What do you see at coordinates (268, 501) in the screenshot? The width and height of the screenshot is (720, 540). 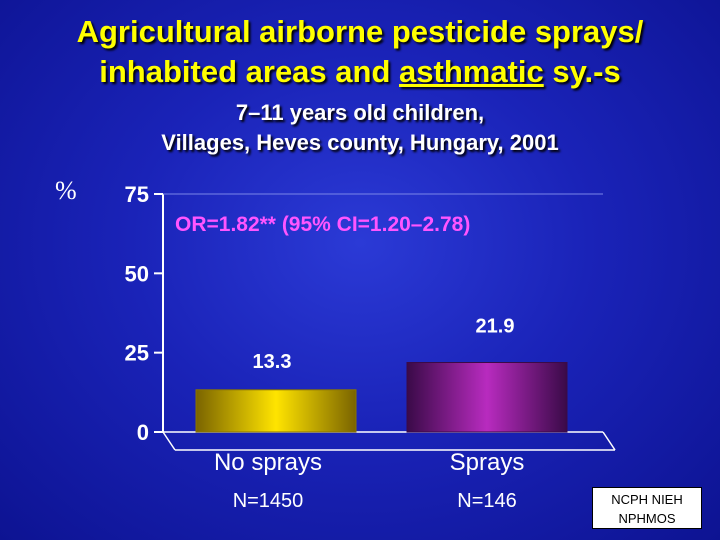 I see `sample-size-label-1: N=1450` at bounding box center [268, 501].